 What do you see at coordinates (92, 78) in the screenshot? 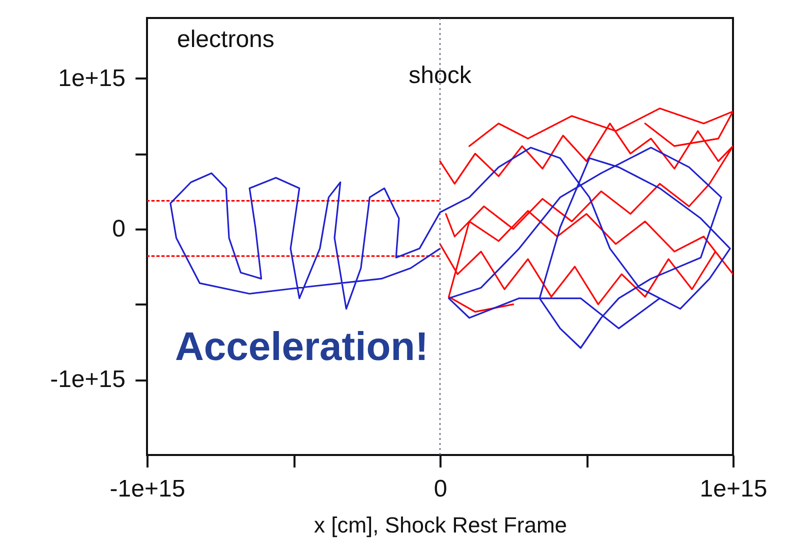
I see `y-tick-label: 1e+15` at bounding box center [92, 78].